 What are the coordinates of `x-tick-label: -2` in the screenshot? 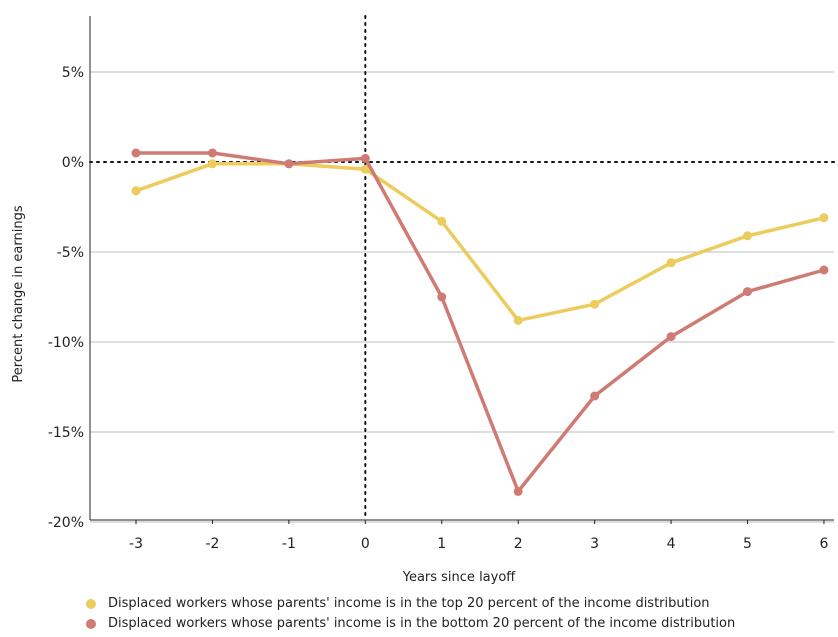 It's located at (212, 544).